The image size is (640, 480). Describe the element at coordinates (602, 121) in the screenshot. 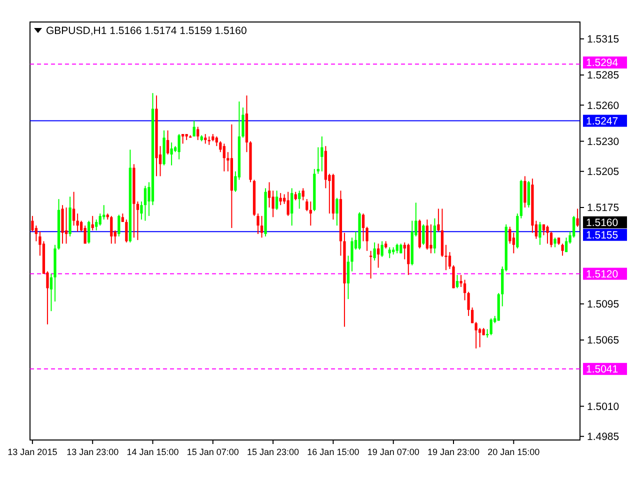

I see `ref-line-label: 1.5247` at that location.